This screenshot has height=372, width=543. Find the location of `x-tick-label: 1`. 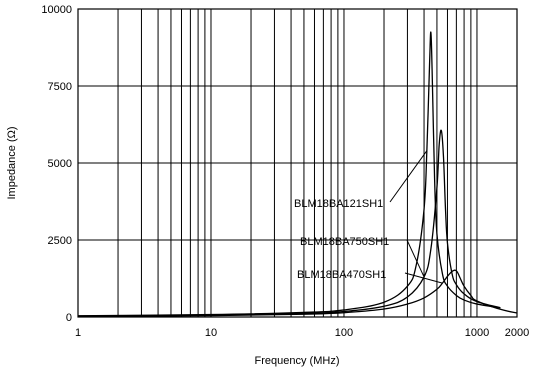

x-tick-label: 1 is located at coordinates (78, 333).